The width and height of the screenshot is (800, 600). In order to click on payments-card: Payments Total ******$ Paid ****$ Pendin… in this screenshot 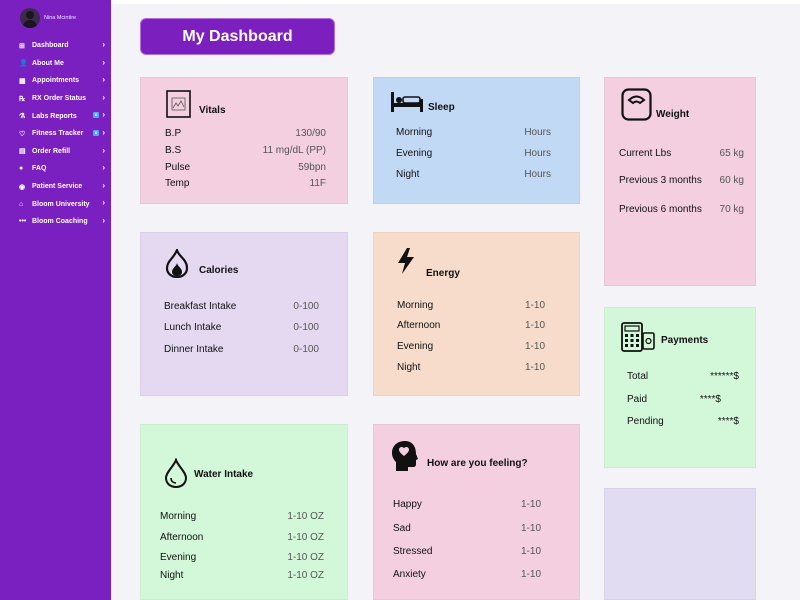, I will do `click(680, 387)`.